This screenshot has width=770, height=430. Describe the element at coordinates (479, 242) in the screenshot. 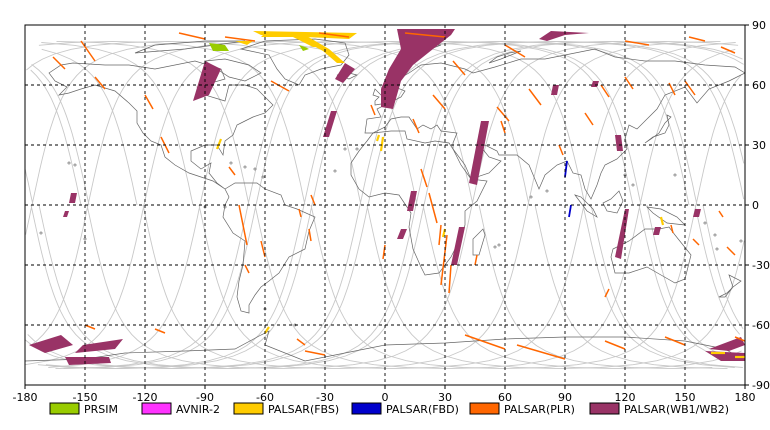

I see `coastline-madagascar` at that location.